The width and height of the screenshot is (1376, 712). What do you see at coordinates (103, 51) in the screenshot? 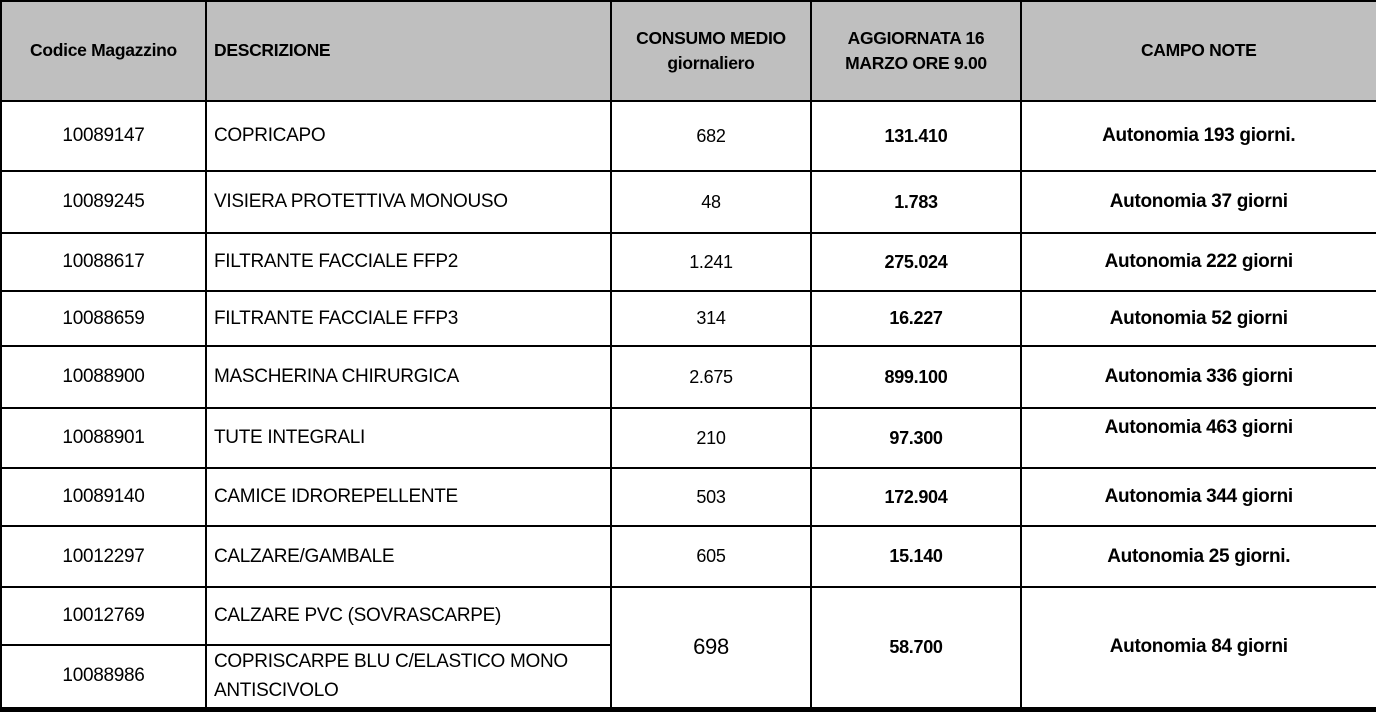
I see `header-codice-magazzino: Codice Magazzino` at bounding box center [103, 51].